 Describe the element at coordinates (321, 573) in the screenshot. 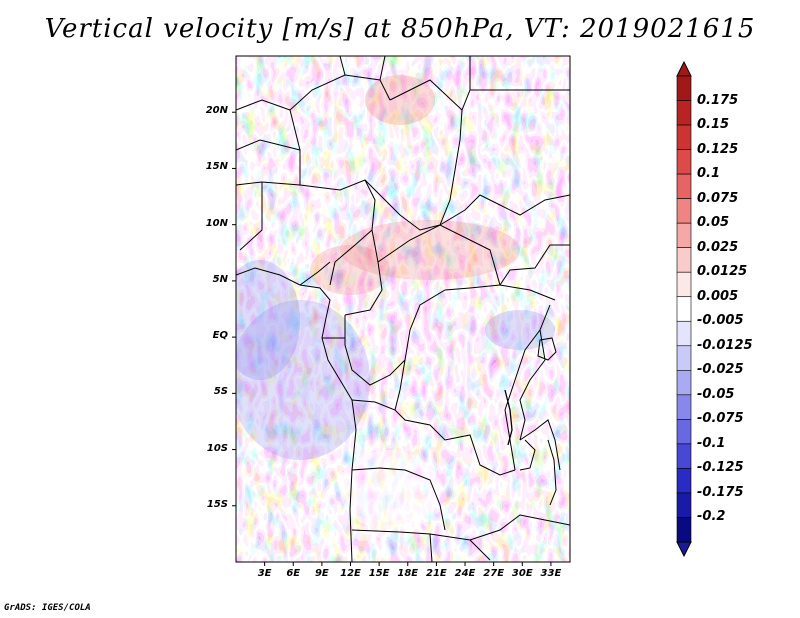

I see `lon-tick-label: 9E` at that location.